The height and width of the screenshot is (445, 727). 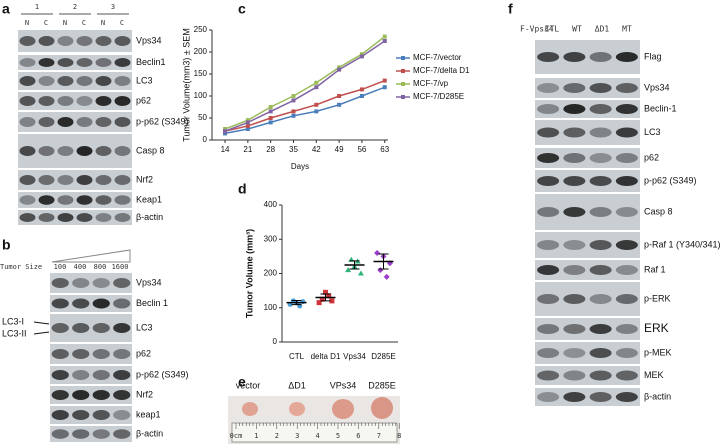 What do you see at coordinates (144, 394) in the screenshot?
I see `blot-label: Nrf2` at bounding box center [144, 394].